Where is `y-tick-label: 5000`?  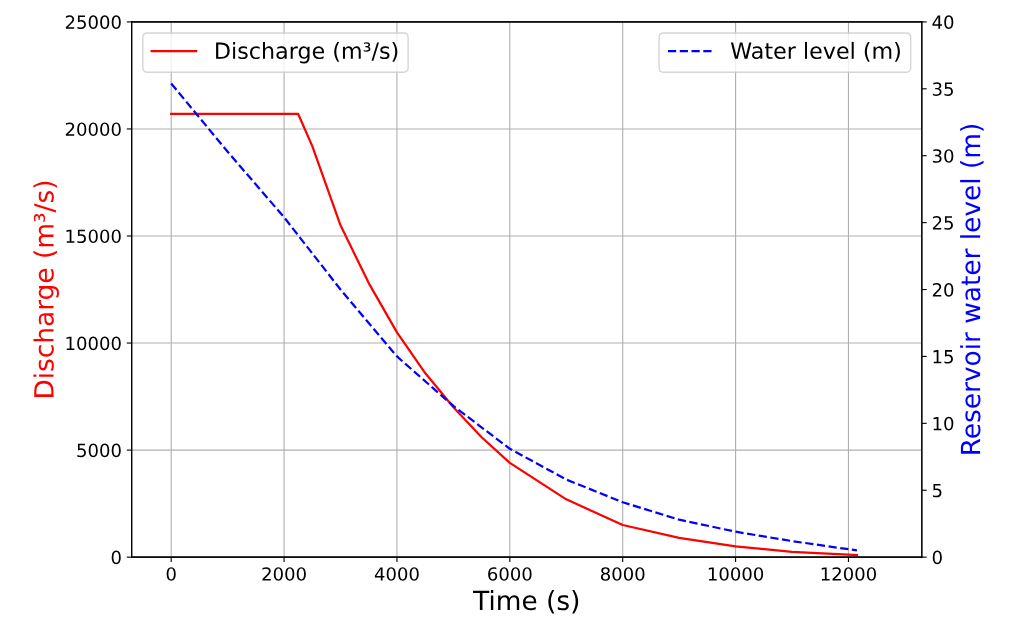 y-tick-label: 5000 is located at coordinates (99, 450).